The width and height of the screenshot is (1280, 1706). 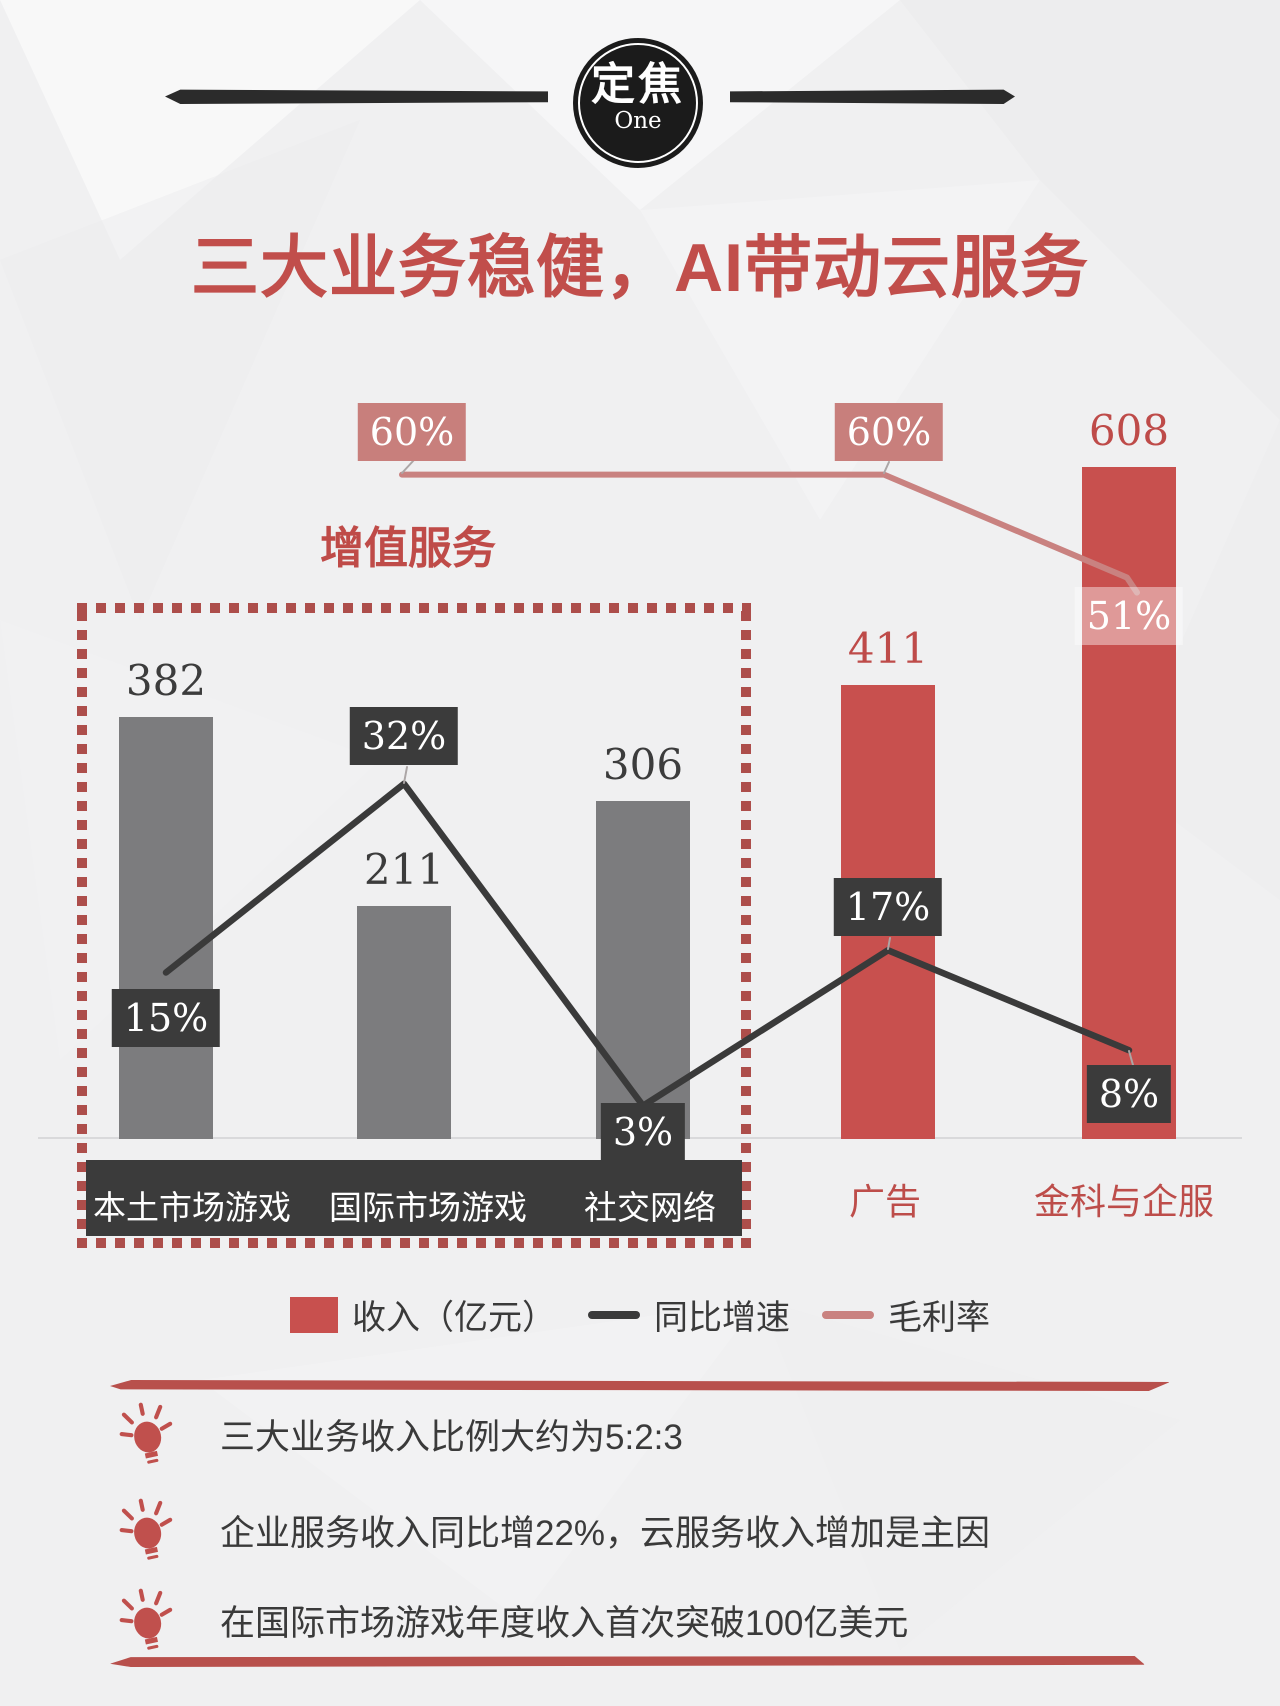 I want to click on legend-item-revenue: 收入（亿元）, so click(x=423, y=1314).